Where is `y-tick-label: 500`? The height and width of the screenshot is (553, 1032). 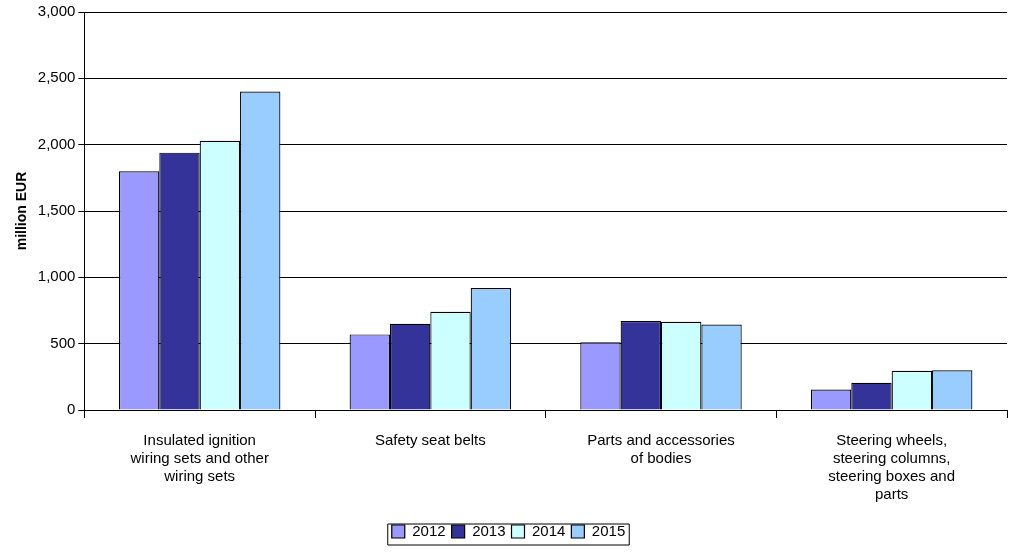
y-tick-label: 500 is located at coordinates (63, 342).